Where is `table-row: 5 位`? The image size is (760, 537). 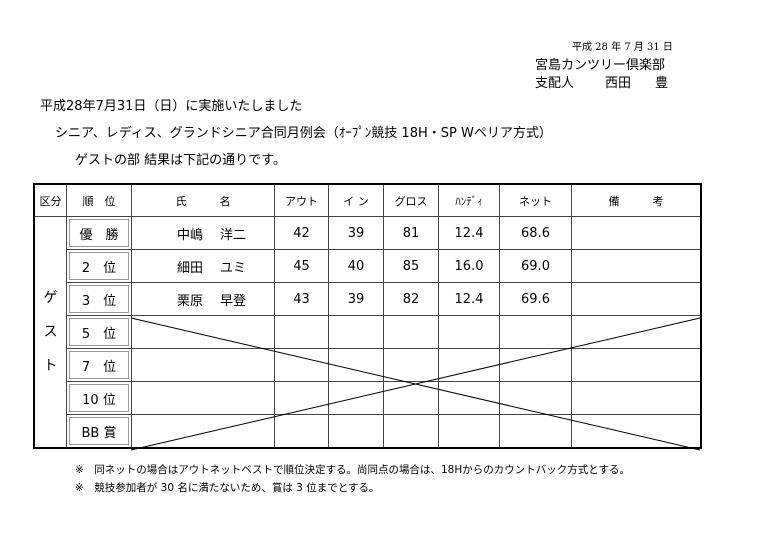
table-row: 5 位 is located at coordinates (368, 332).